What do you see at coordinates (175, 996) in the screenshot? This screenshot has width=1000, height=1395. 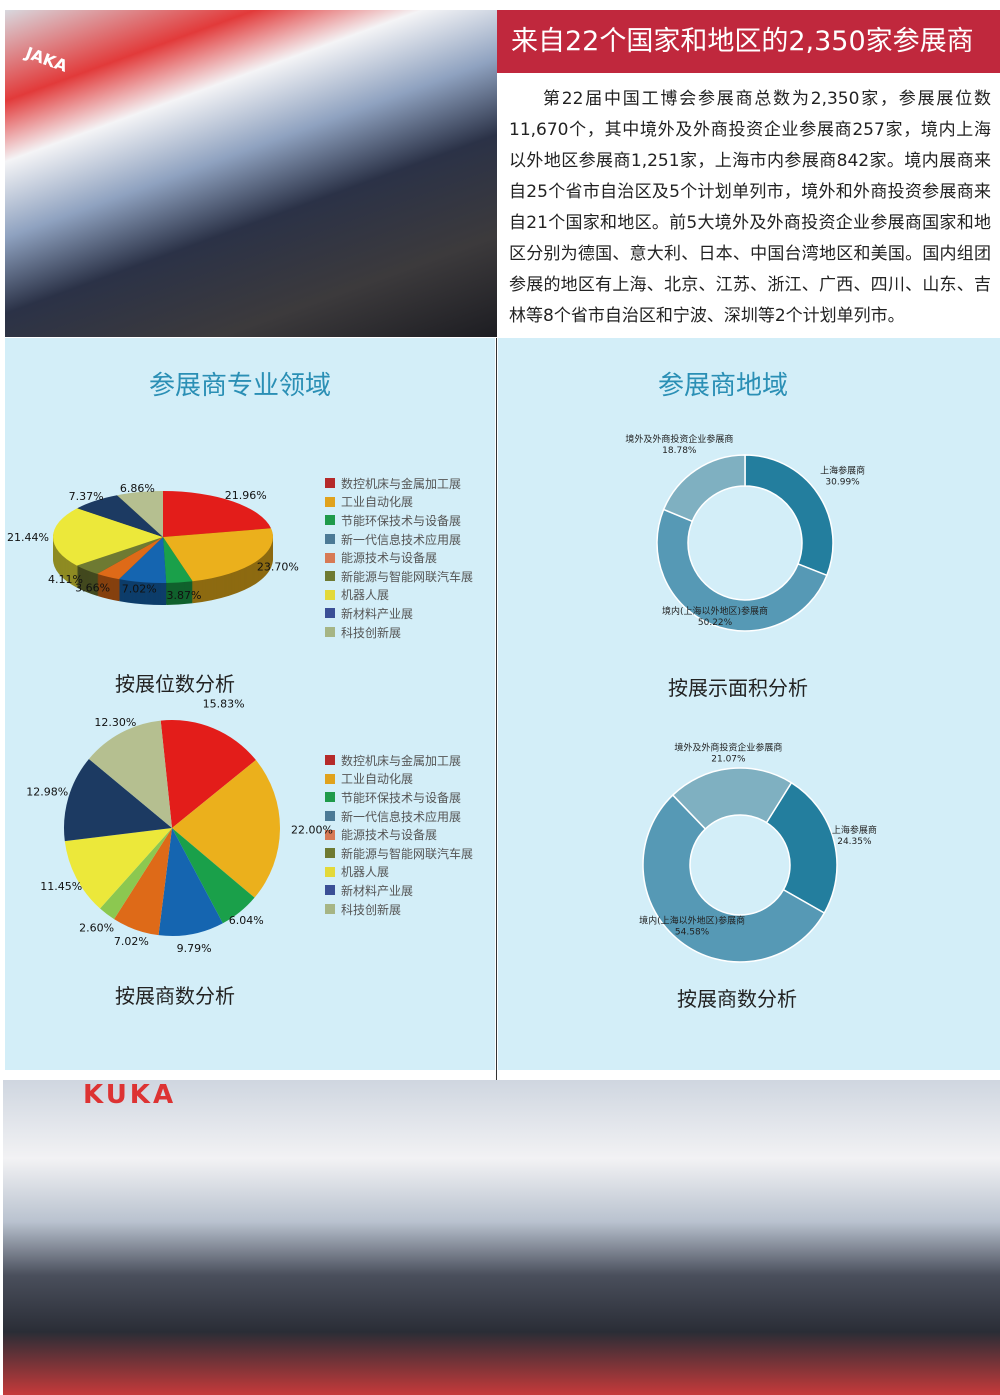 I see `chart2-caption: 按展商数分析` at bounding box center [175, 996].